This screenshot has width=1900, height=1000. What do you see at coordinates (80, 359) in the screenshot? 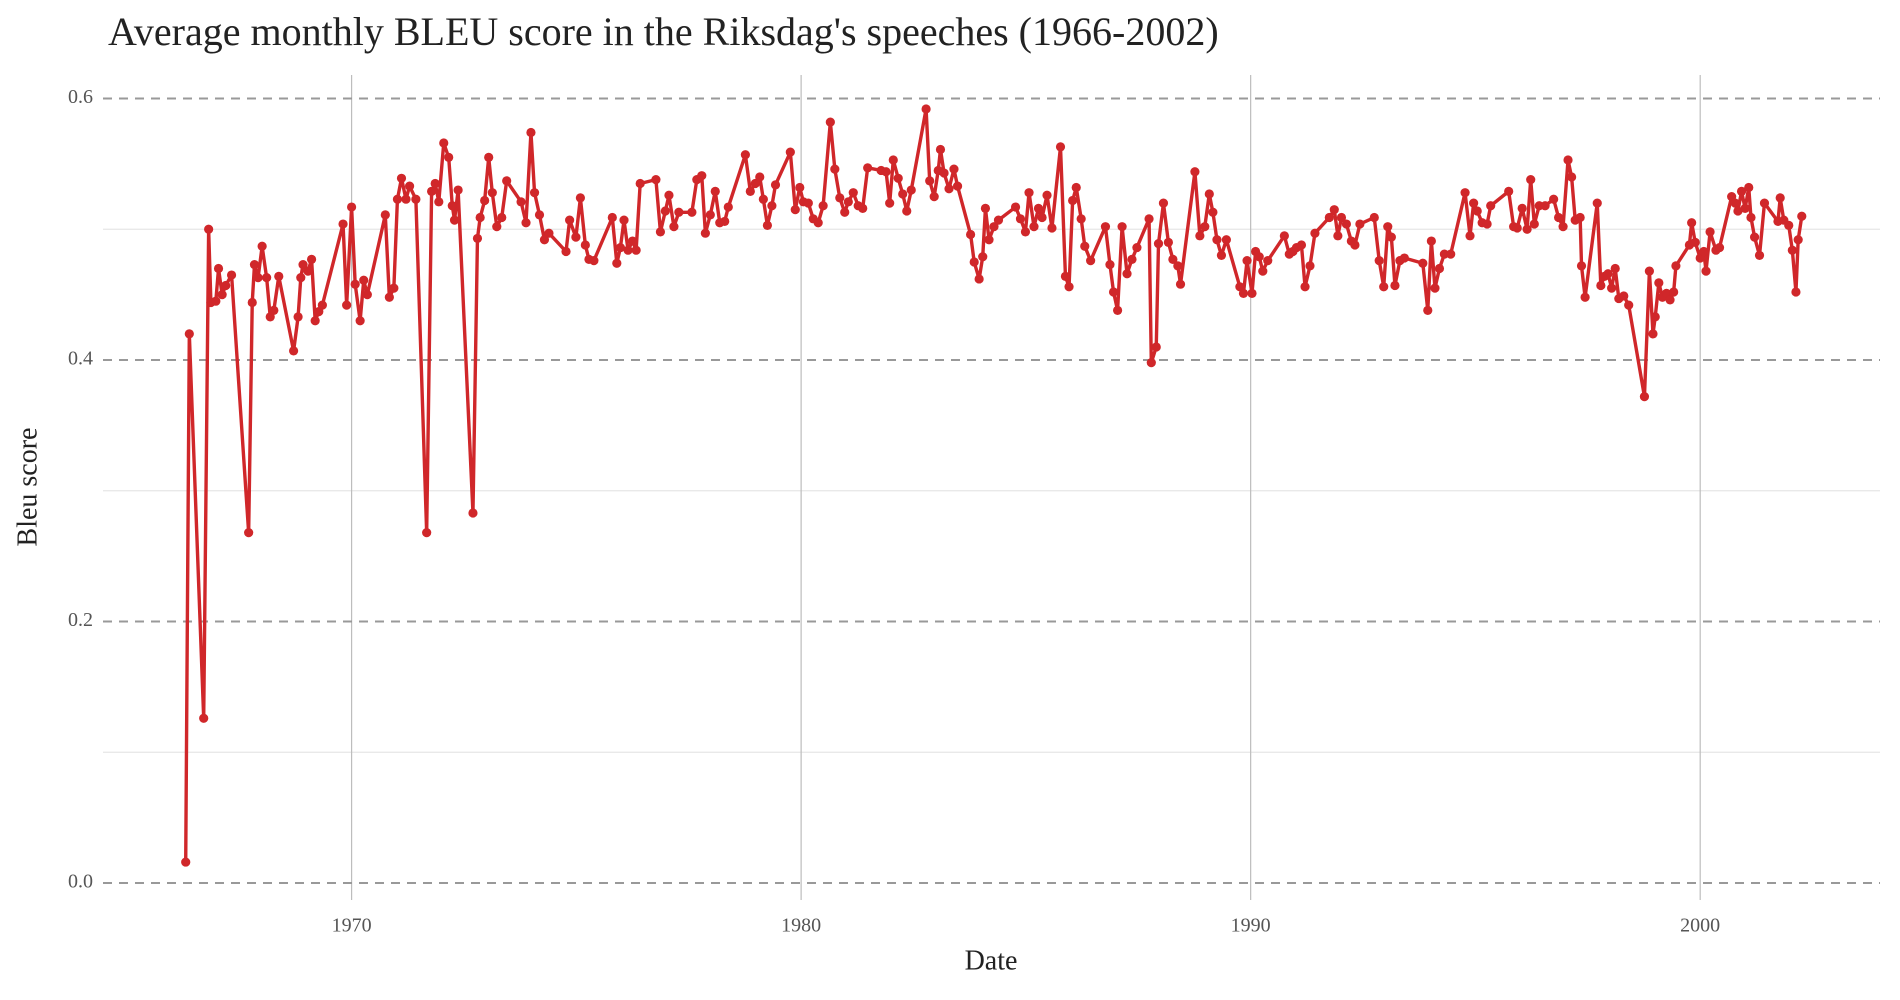
I see `y-tick-label: 0.4` at bounding box center [80, 359].